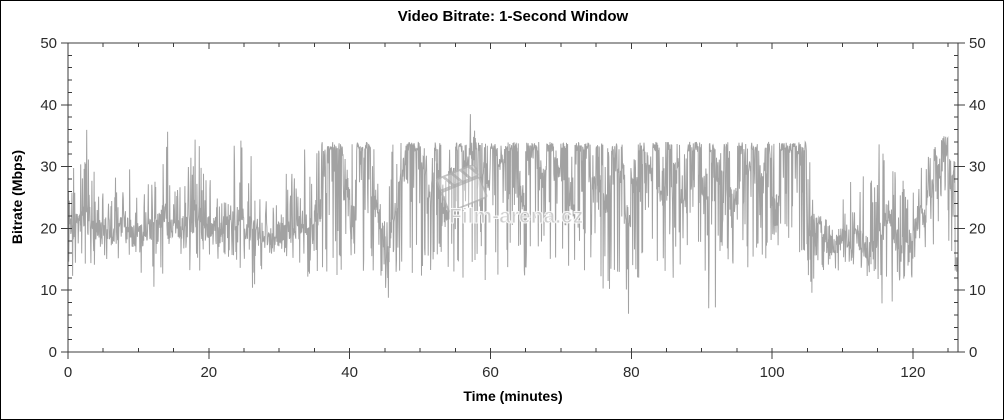 The height and width of the screenshot is (420, 1004). What do you see at coordinates (772, 372) in the screenshot?
I see `x-tick-label: 100` at bounding box center [772, 372].